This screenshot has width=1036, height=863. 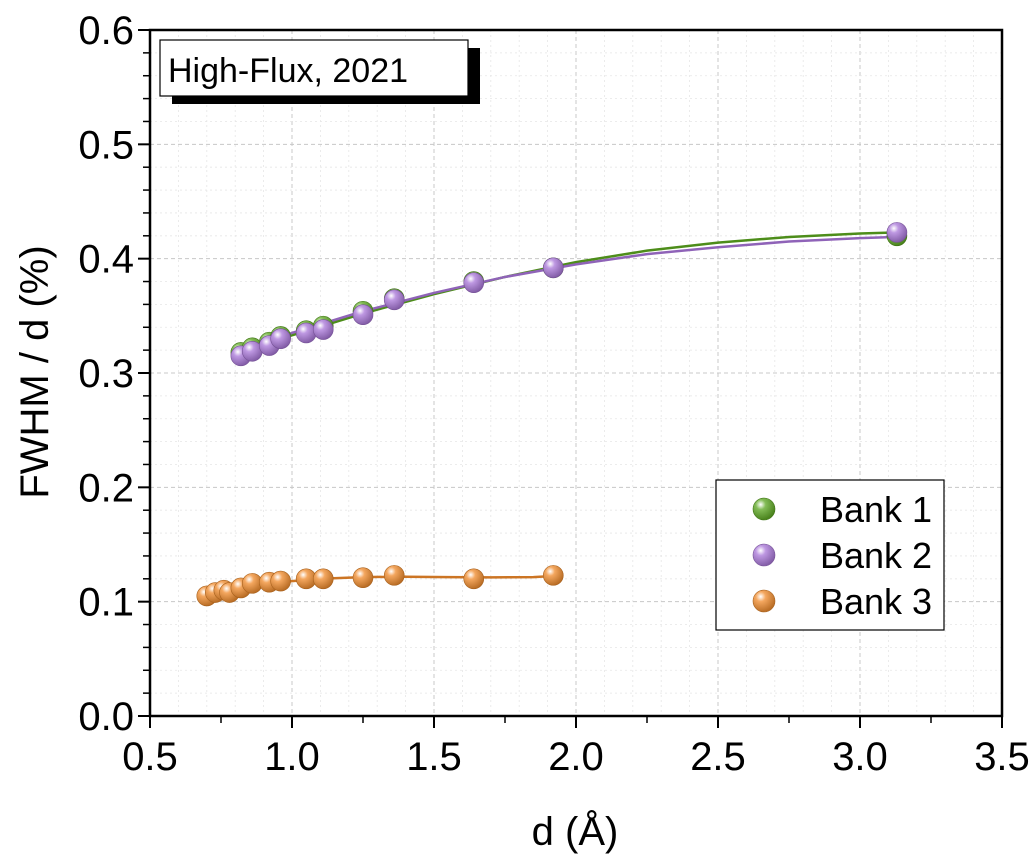 What do you see at coordinates (106, 603) in the screenshot?
I see `y-tick-label: 0.1` at bounding box center [106, 603].